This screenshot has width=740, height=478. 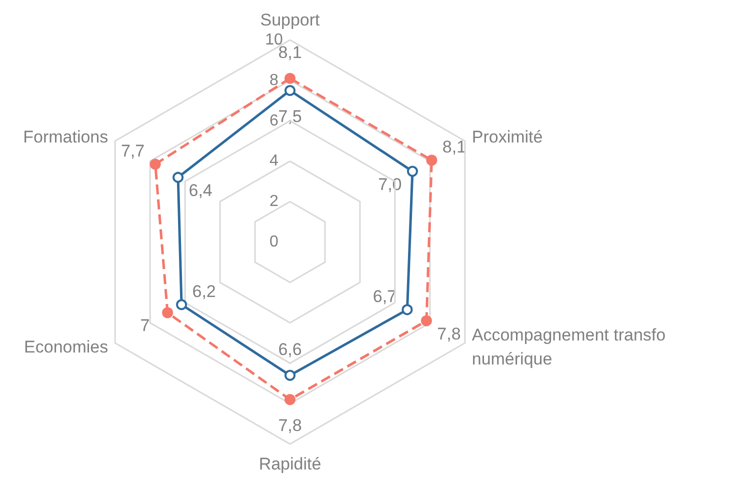 I want to click on data-label: 6,2, so click(x=204, y=292).